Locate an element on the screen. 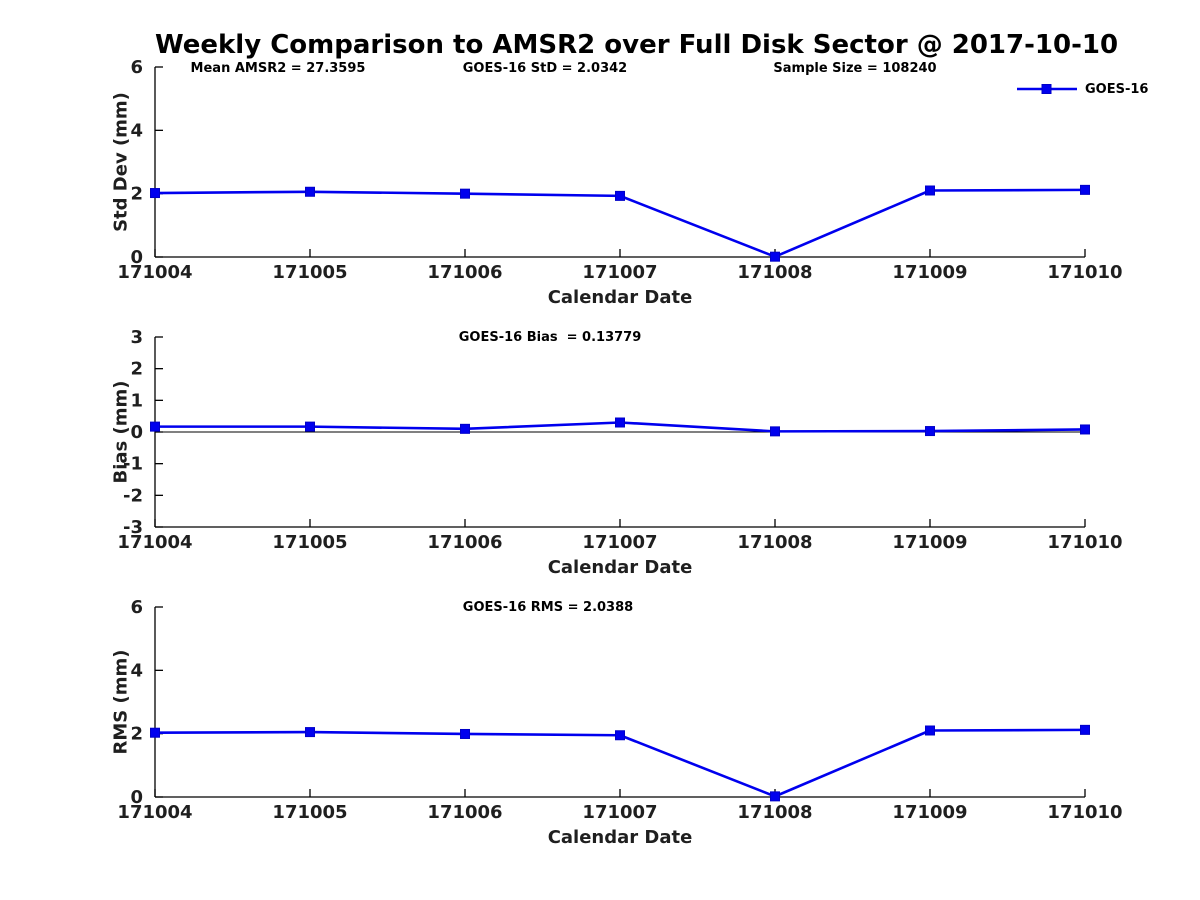 This screenshot has height=900, width=1200. svg-text: 3 is located at coordinates (136, 337).